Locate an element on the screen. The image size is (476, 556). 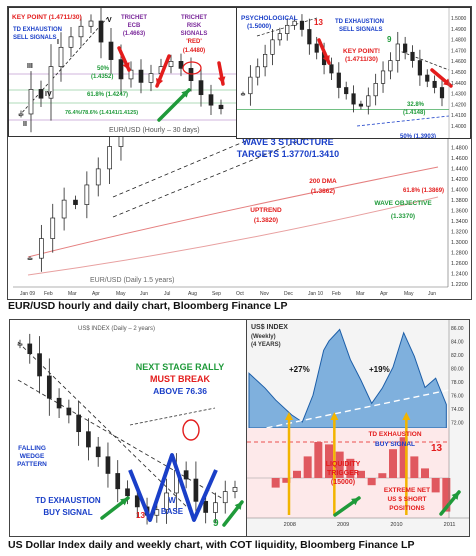
time-tick-label: Feb is located at coordinates (48, 294).